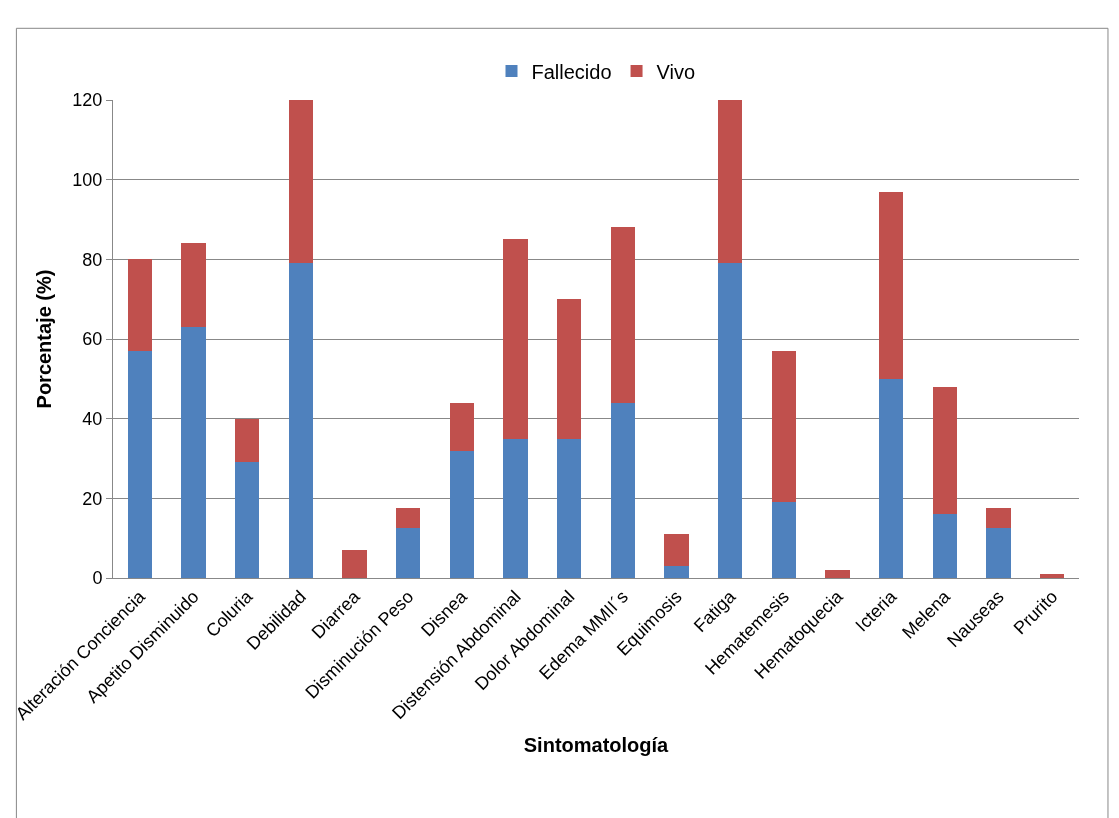 The width and height of the screenshot is (1119, 818). Describe the element at coordinates (92, 339) in the screenshot. I see `y-tick-label: 60` at that location.